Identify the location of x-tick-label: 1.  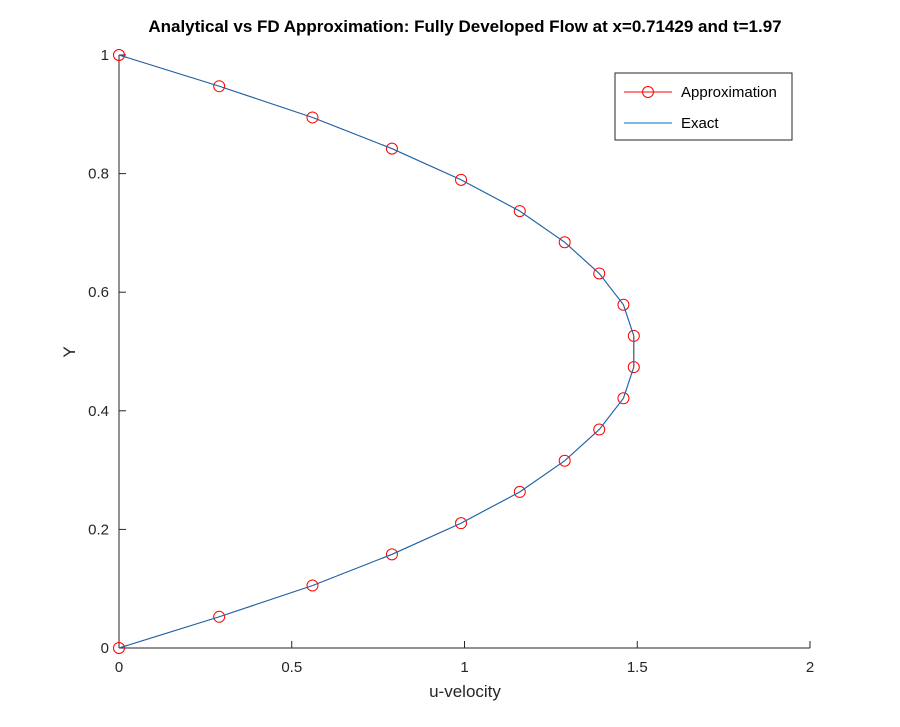
(464, 667).